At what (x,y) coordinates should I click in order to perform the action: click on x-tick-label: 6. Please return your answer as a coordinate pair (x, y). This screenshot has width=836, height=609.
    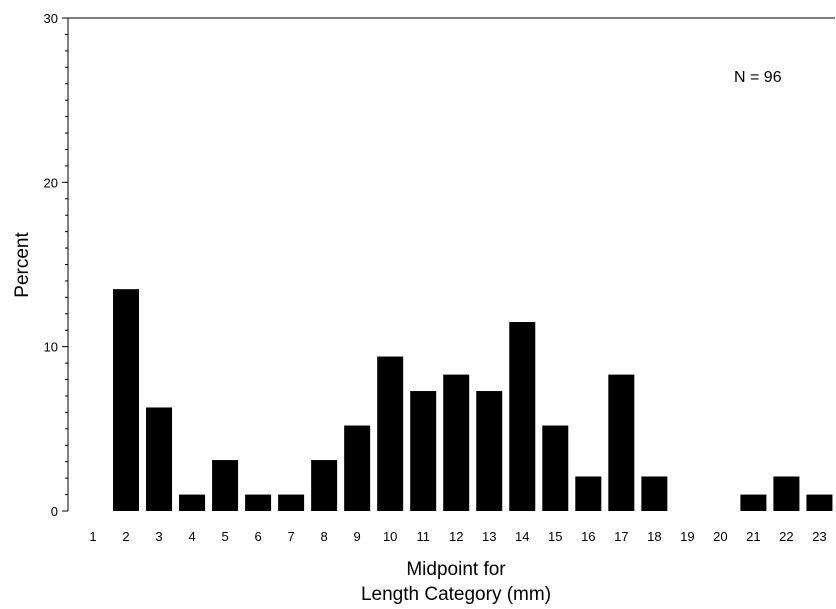
    Looking at the image, I should click on (257, 536).